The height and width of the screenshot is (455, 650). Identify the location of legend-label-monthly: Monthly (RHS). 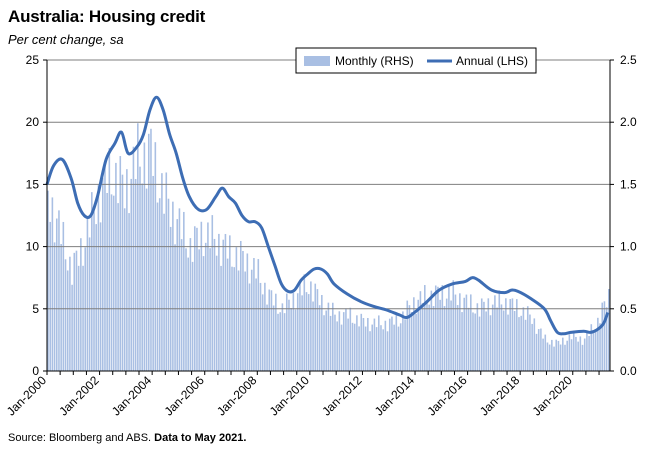
(374, 61).